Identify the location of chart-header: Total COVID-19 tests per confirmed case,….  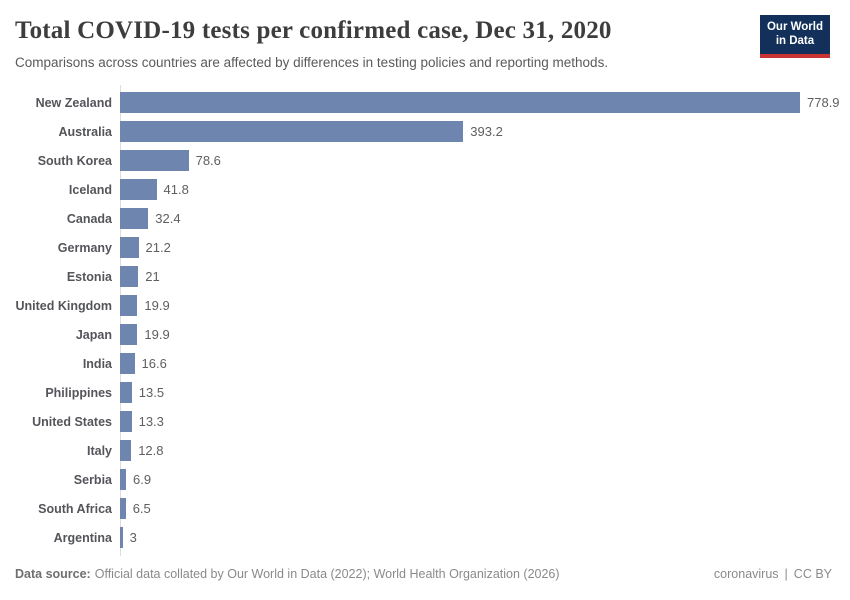
(425, 36).